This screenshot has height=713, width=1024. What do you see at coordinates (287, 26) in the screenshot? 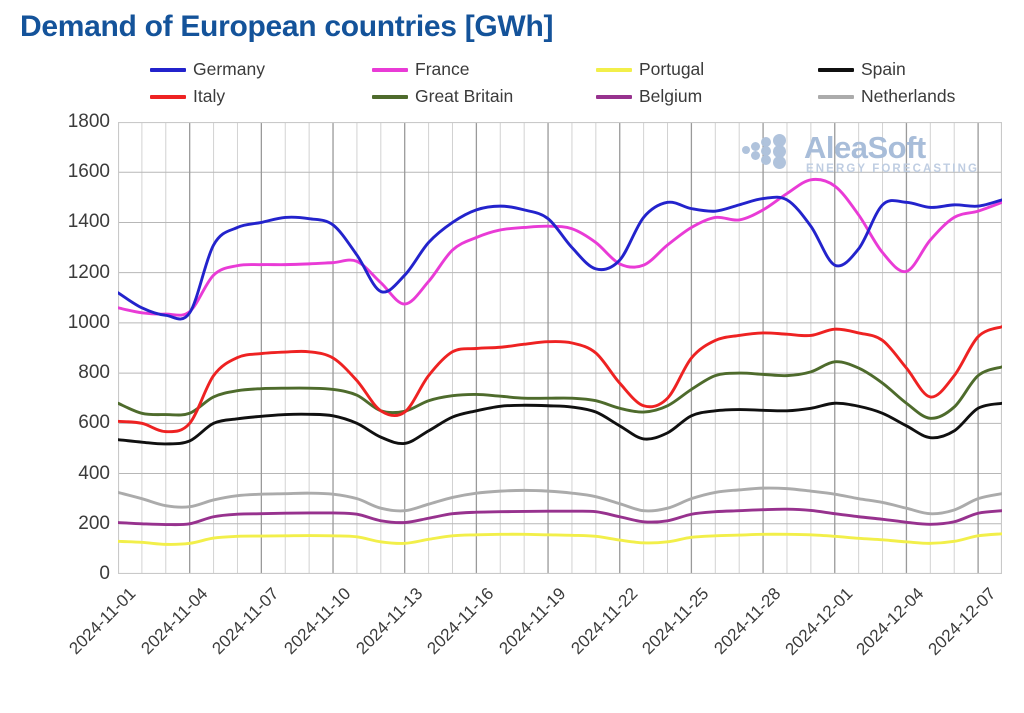
I see `page-title: Demand of European countries [GWh]` at bounding box center [287, 26].